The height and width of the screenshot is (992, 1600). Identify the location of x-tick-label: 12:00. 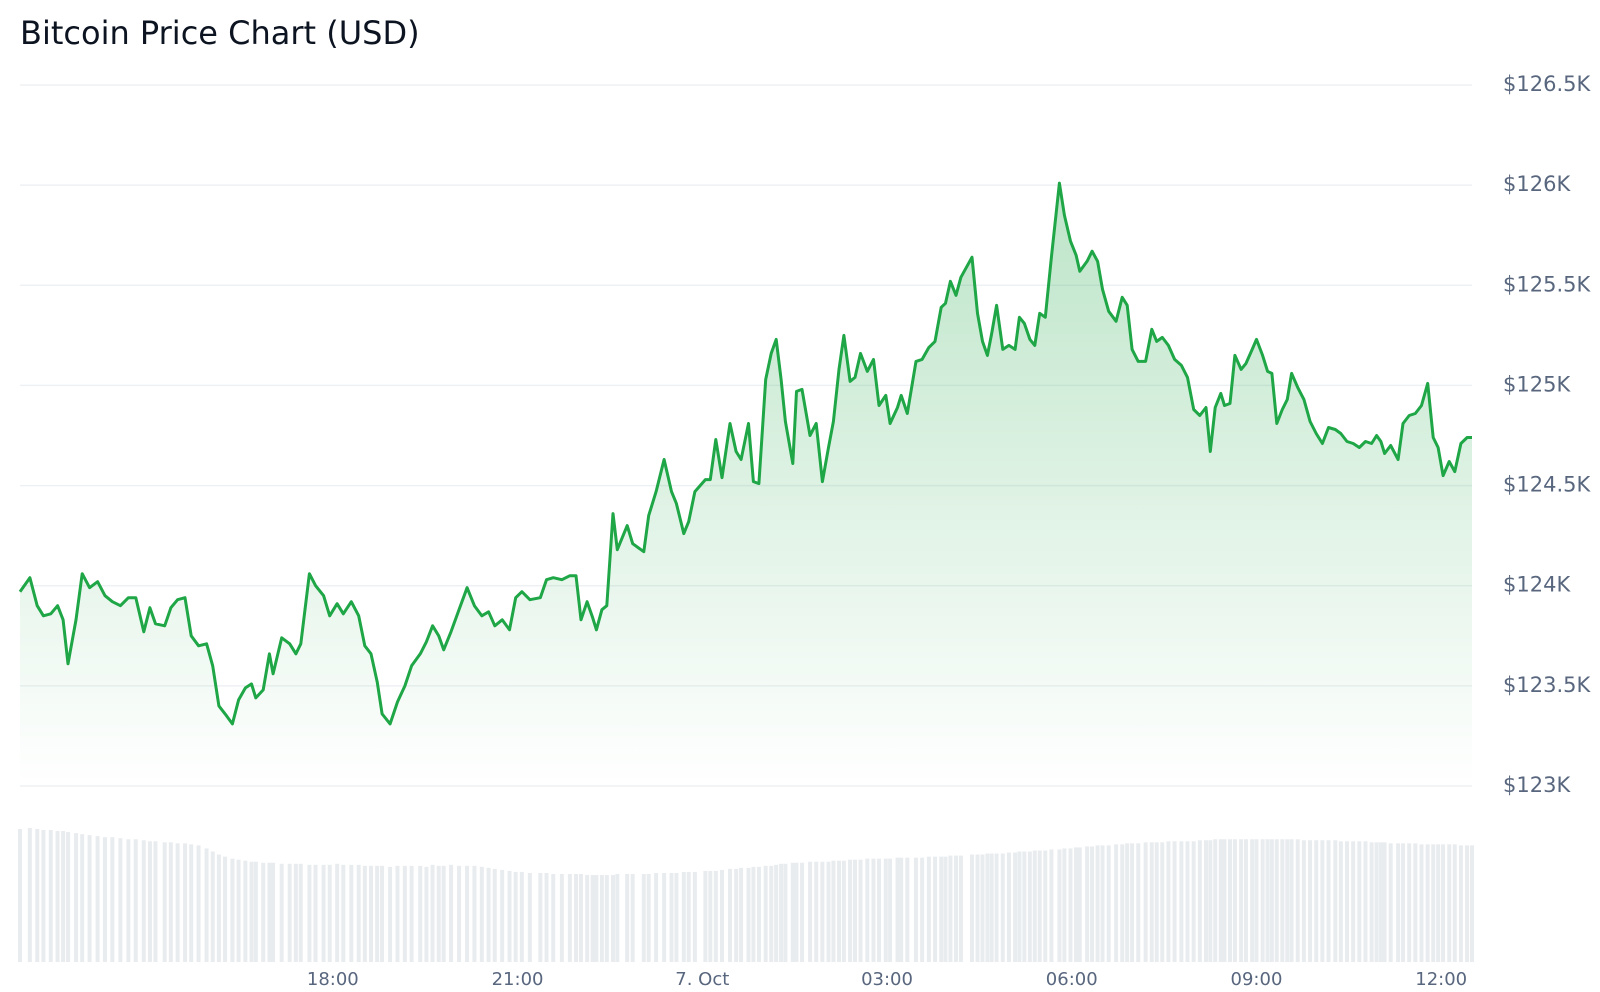
(1441, 979).